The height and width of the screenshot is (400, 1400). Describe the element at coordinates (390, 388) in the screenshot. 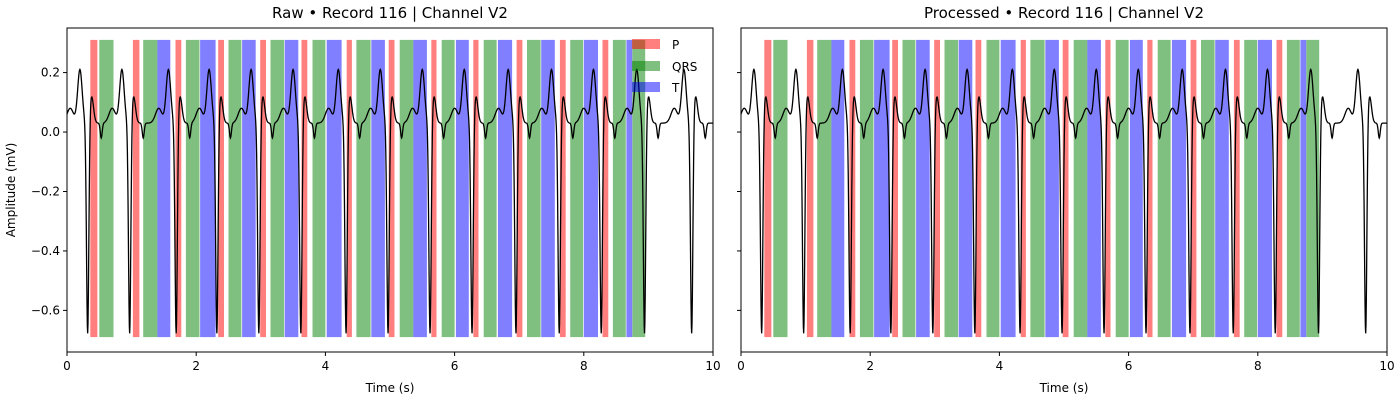

I see `raw-x-axis-label: Time (s)` at that location.